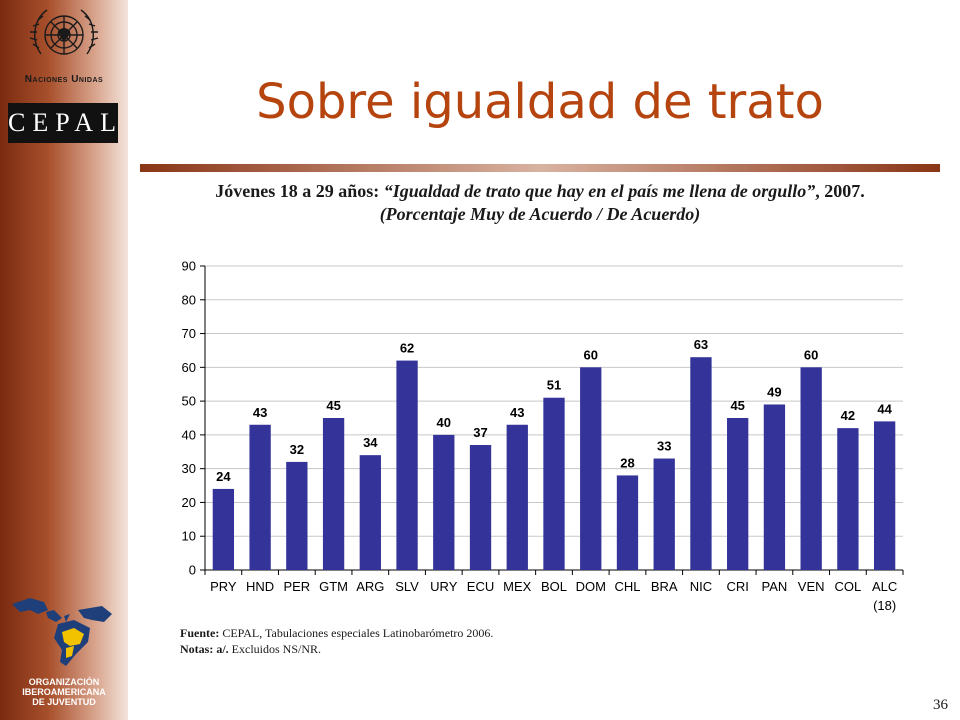 Image resolution: width=960 pixels, height=720 pixels. What do you see at coordinates (64, 79) in the screenshot?
I see `un-label: Naciones Unidas` at bounding box center [64, 79].